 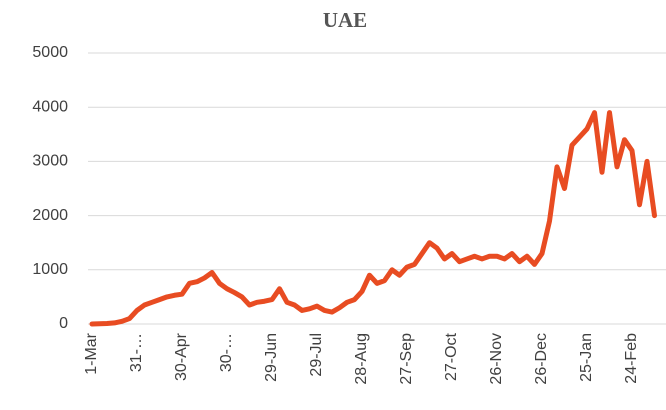 What do you see at coordinates (361, 359) in the screenshot?
I see `x-tick-label: 28-Aug` at bounding box center [361, 359].